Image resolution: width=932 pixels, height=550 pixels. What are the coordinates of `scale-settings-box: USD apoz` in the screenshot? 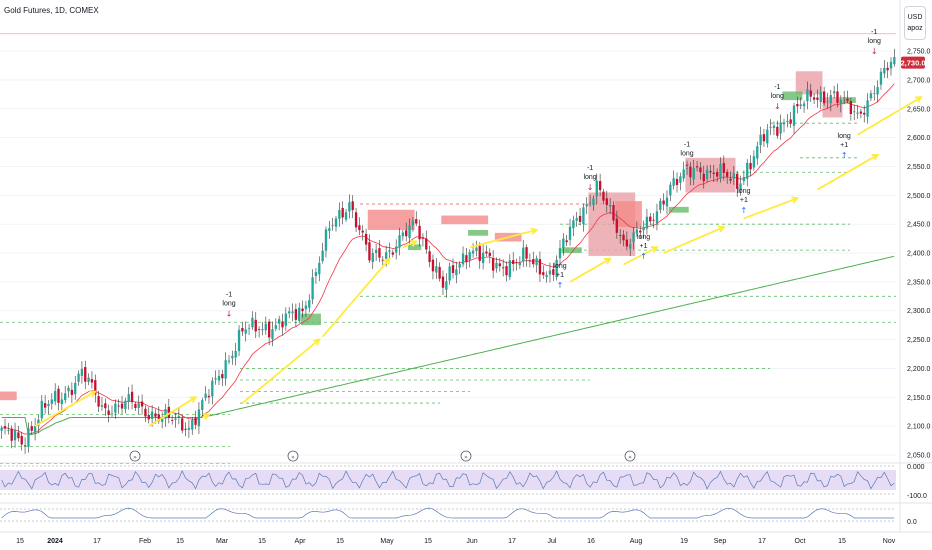 It's located at (915, 23).